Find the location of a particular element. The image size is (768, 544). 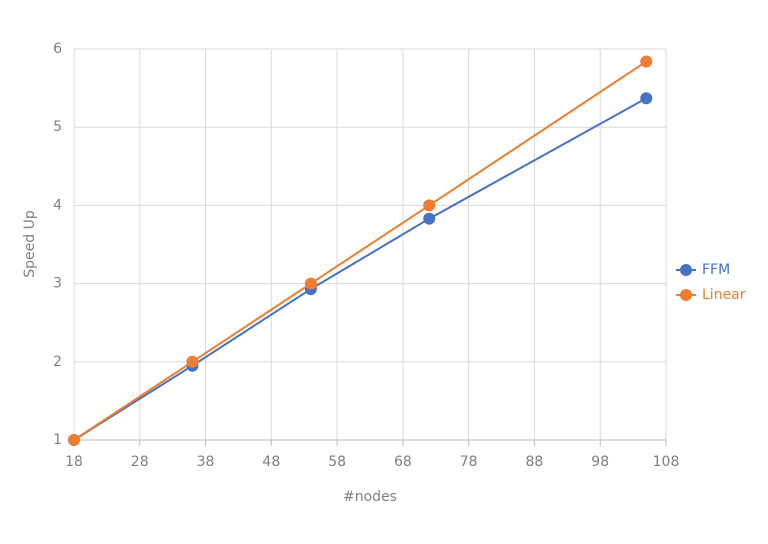

y-tick-label: 3 is located at coordinates (57, 284).